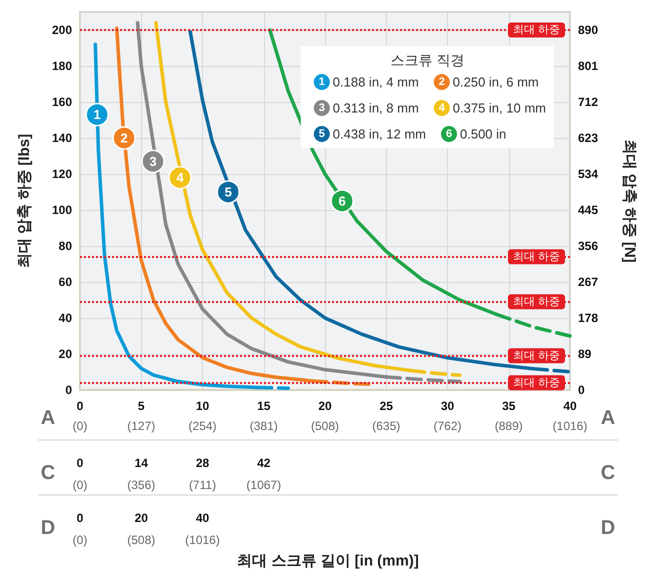  I want to click on y2-tick-label: 356, so click(588, 246).